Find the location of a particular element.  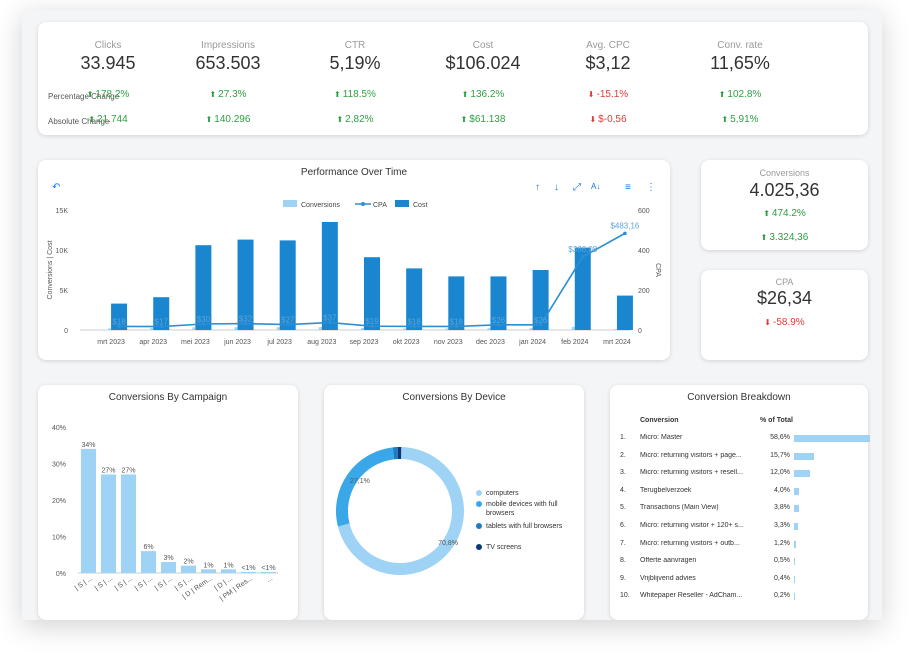

filter-icon: ≡ is located at coordinates (628, 187).